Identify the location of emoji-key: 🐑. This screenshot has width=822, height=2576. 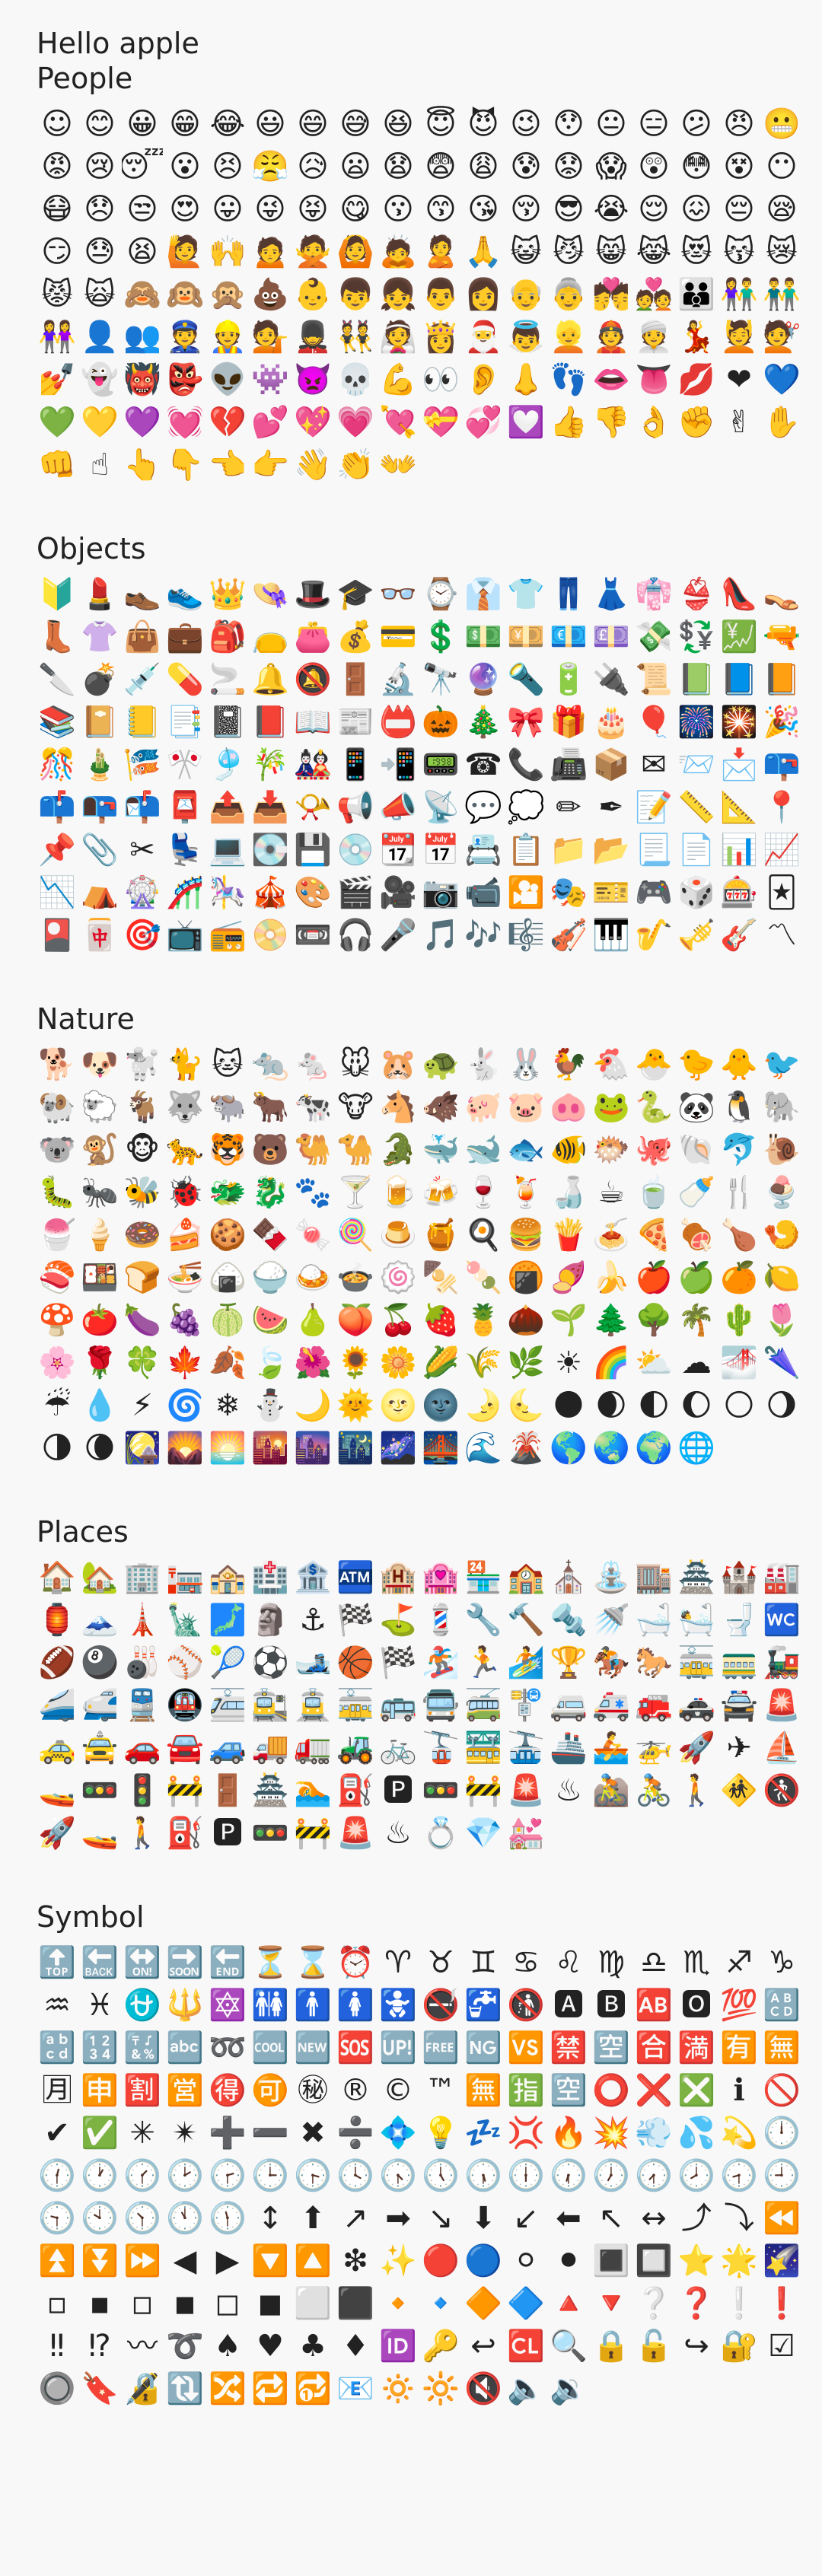
(100, 1107).